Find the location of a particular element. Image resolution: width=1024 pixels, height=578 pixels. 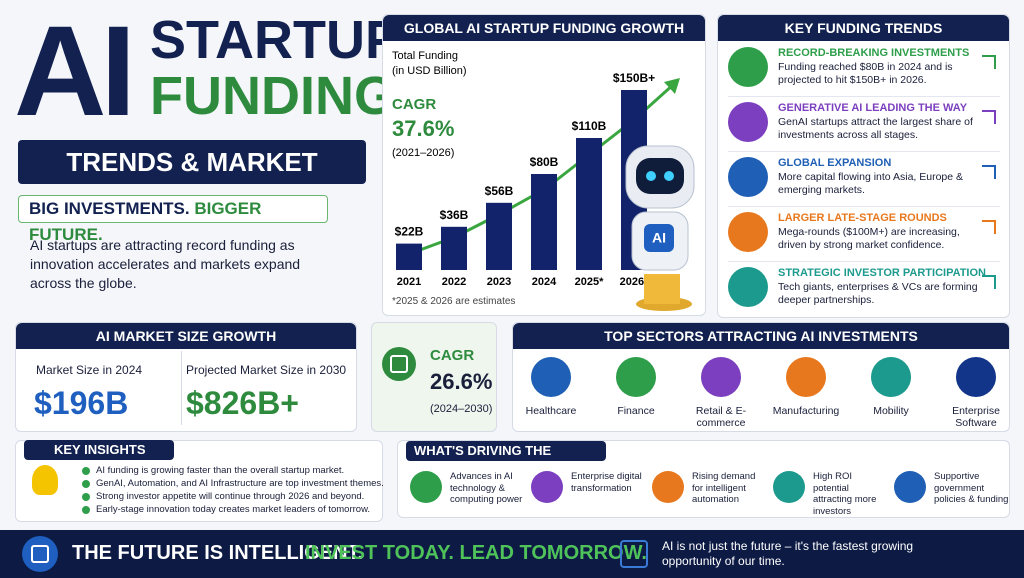

sector-label: Mobility is located at coordinates (891, 411).